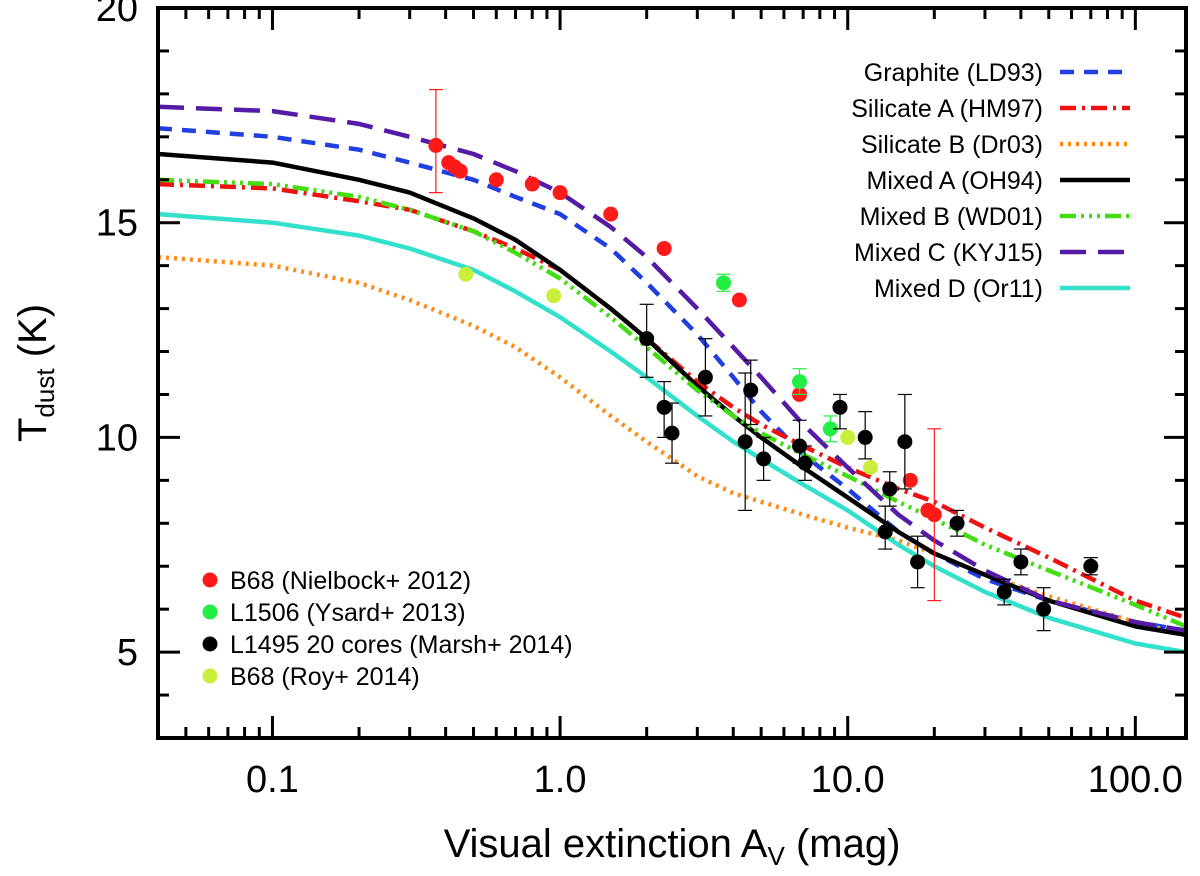 The width and height of the screenshot is (1200, 876). What do you see at coordinates (210, 580) in the screenshot?
I see `legend-marker-b68-nielbock-2012` at bounding box center [210, 580].